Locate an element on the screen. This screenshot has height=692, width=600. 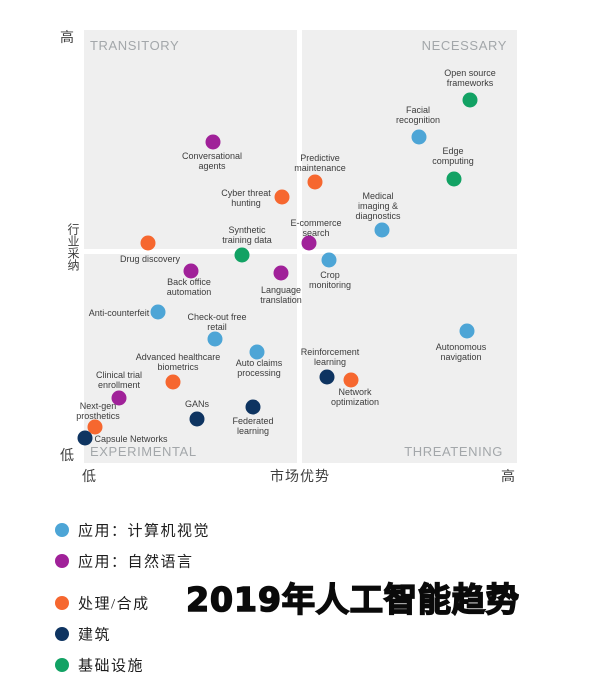
point-next-gen-prosthetics is located at coordinates (95, 427).